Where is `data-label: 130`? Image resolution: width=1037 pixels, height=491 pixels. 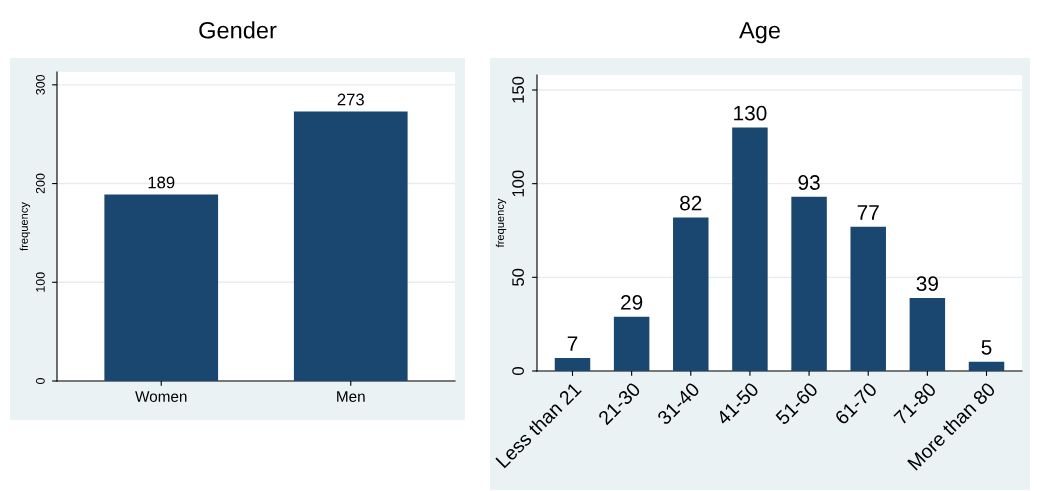
data-label: 130 is located at coordinates (750, 113).